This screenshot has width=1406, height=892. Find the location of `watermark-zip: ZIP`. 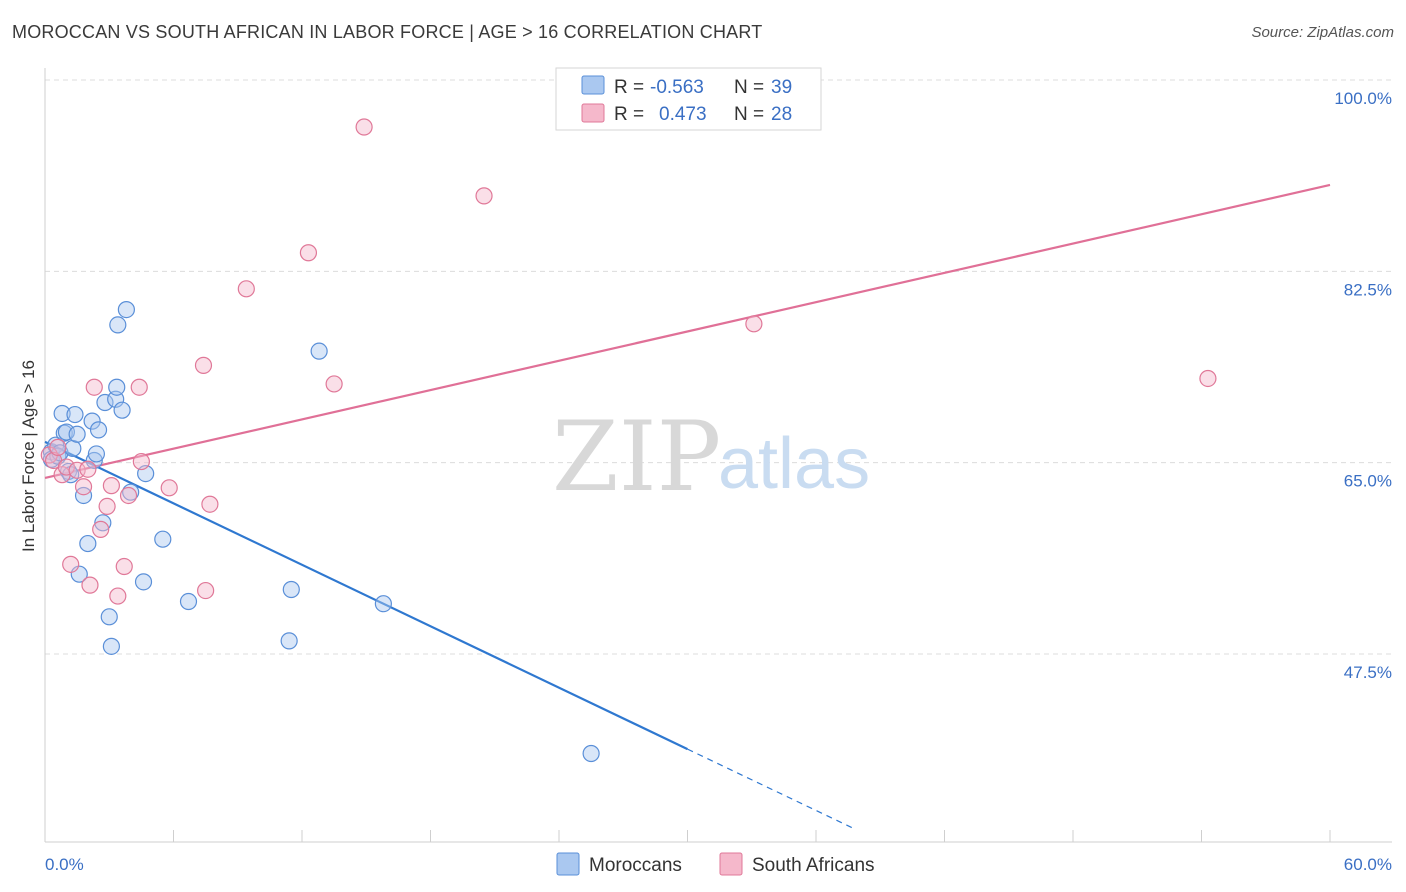

watermark-zip: ZIP is located at coordinates (636, 457).